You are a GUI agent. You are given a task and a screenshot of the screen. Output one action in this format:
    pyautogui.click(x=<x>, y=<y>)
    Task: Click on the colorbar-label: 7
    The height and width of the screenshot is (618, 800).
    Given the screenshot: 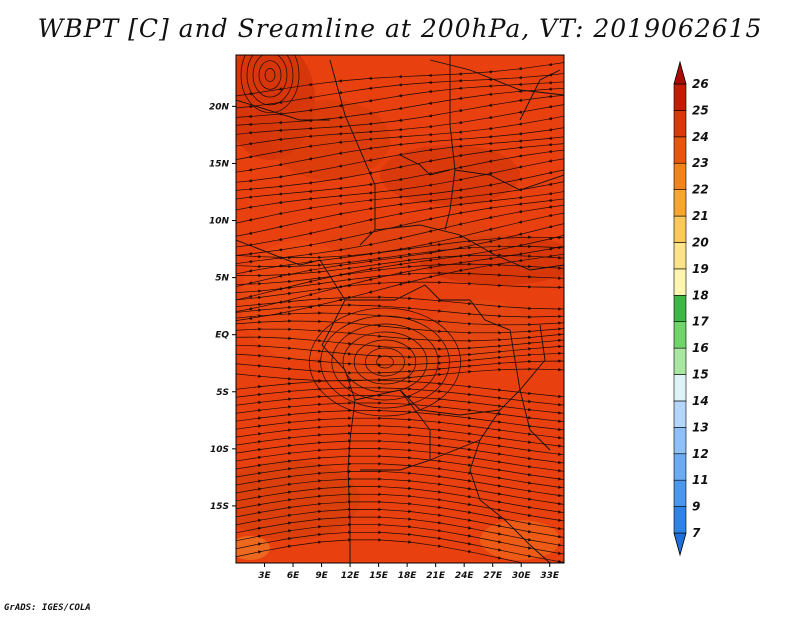 What is the action you would take?
    pyautogui.click(x=696, y=533)
    